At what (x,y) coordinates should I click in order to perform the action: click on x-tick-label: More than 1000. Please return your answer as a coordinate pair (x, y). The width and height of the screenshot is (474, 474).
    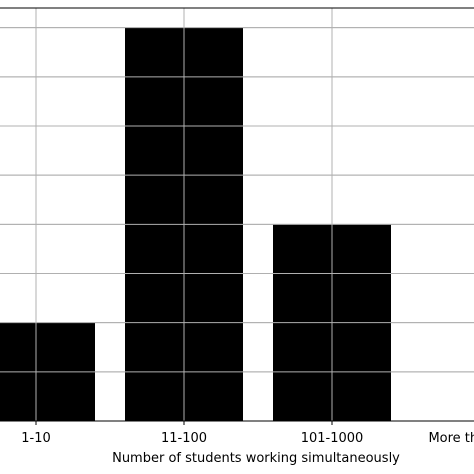
    Looking at the image, I should click on (451, 438).